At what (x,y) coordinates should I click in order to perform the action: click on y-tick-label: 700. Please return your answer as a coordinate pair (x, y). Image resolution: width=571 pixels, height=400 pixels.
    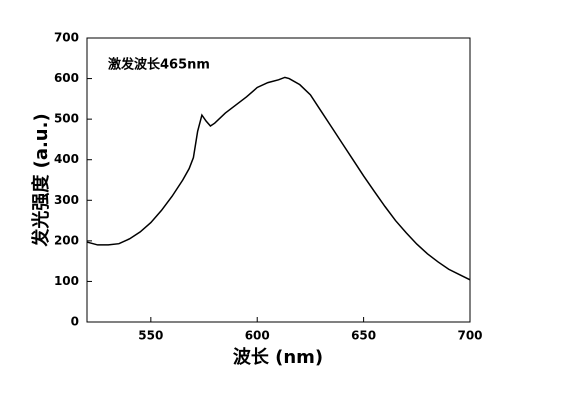
    Looking at the image, I should click on (66, 38).